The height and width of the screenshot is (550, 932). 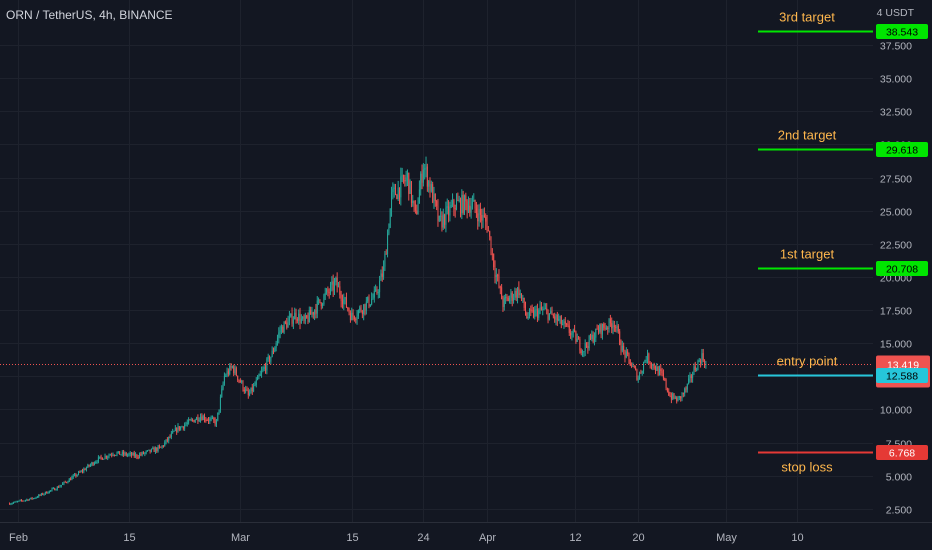 What do you see at coordinates (466, 533) in the screenshot?
I see `time-axis: Feb 15 Mar 15 24 Apr 12 20 May 10` at bounding box center [466, 533].